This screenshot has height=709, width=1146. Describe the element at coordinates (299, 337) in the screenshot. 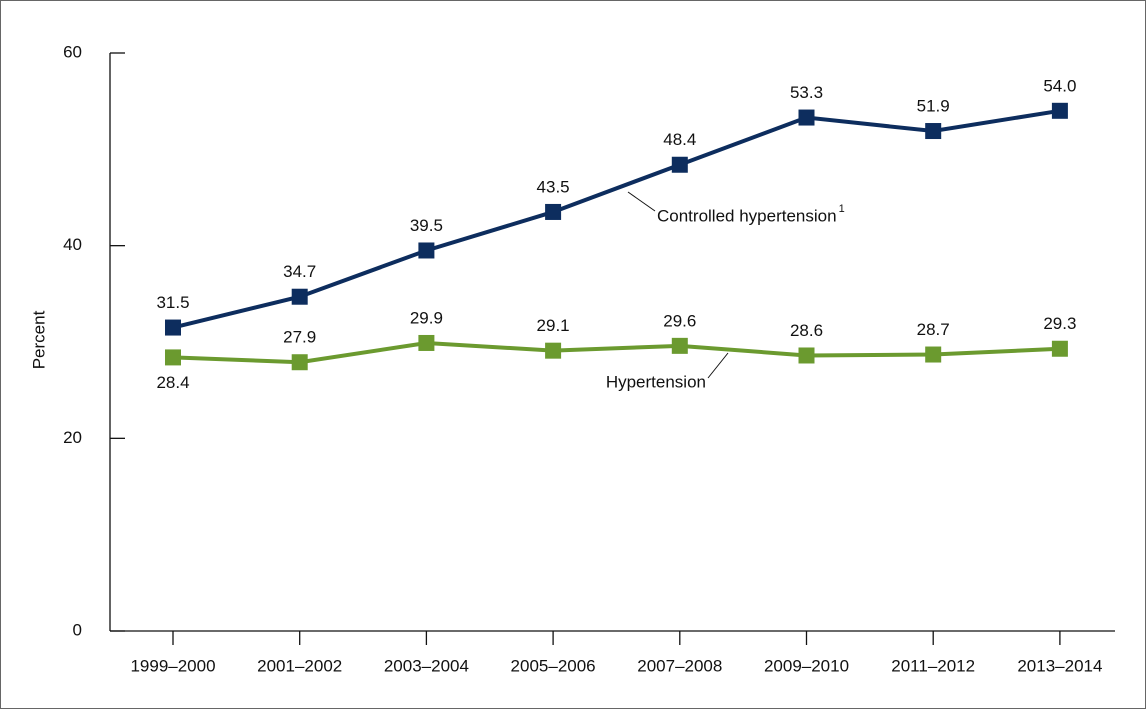

I see `value-label: 27.9` at that location.